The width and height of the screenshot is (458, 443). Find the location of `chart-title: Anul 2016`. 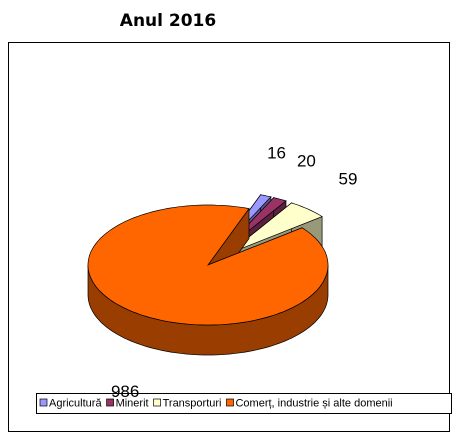

chart-title: Anul 2016 is located at coordinates (168, 21).